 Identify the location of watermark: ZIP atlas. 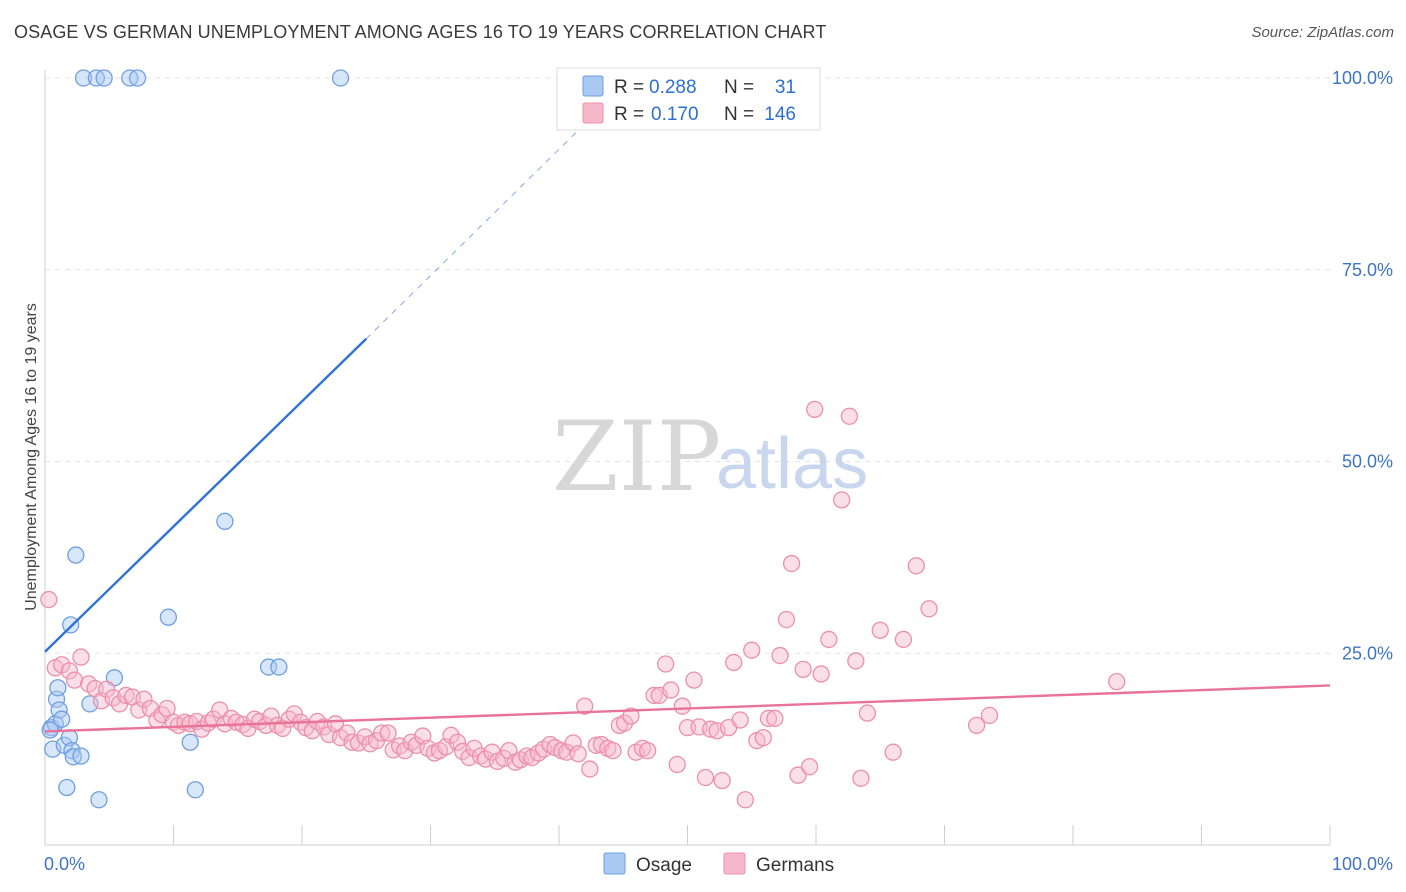
(710, 457).